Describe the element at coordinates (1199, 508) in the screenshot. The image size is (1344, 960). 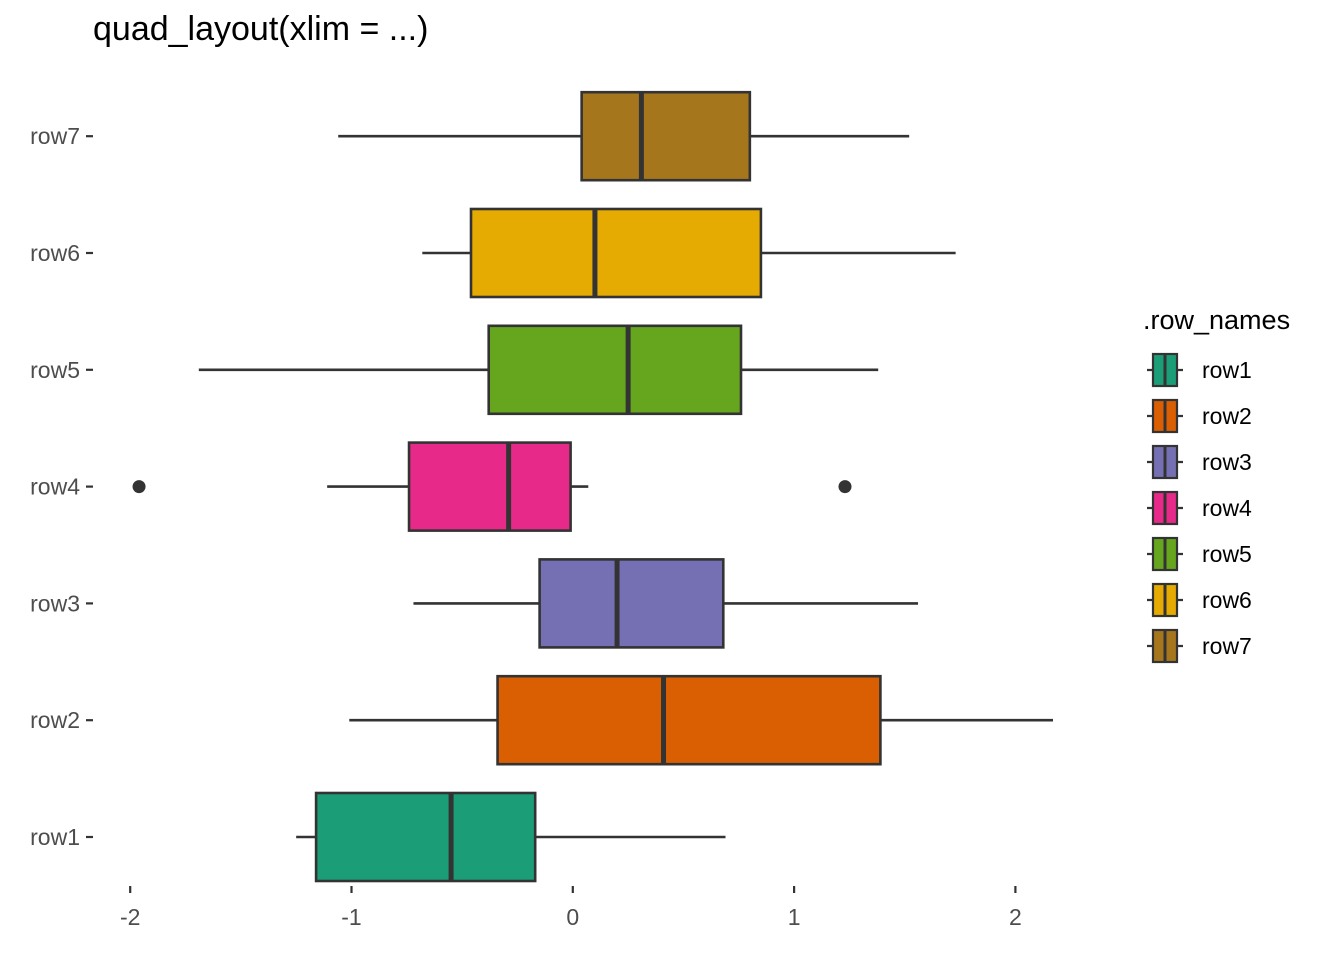
I see `legend-entry-row4: row4` at that location.